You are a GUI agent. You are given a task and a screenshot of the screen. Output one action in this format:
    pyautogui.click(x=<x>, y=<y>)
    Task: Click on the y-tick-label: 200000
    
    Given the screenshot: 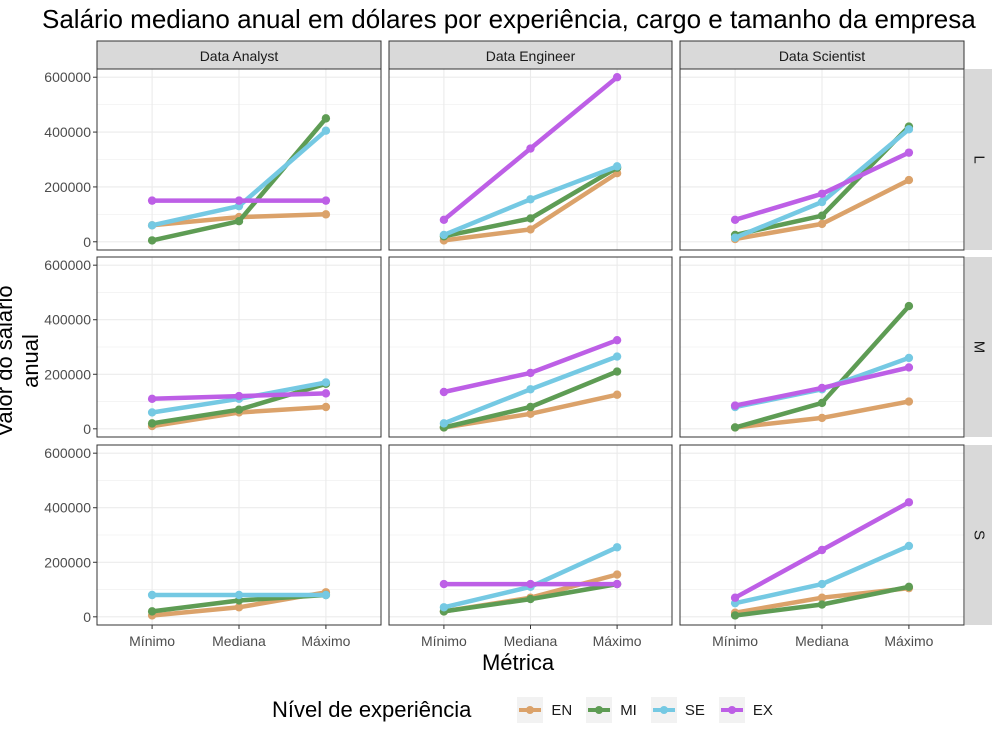 What is the action you would take?
    pyautogui.click(x=67, y=374)
    